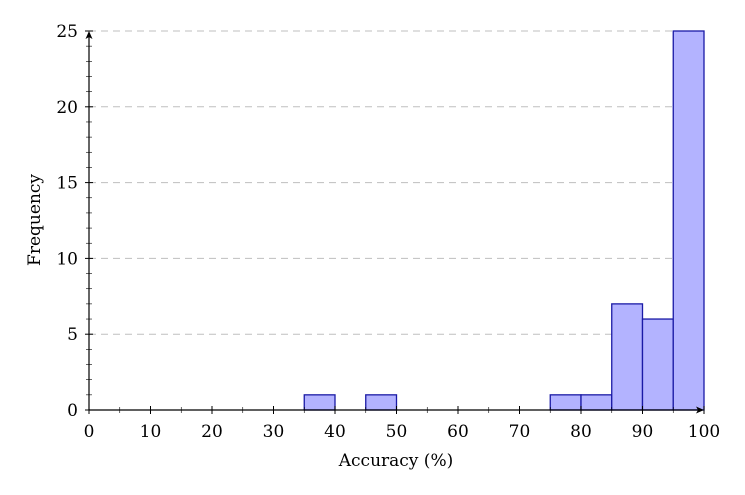  I want to click on x-tick-label: 30, so click(274, 432).